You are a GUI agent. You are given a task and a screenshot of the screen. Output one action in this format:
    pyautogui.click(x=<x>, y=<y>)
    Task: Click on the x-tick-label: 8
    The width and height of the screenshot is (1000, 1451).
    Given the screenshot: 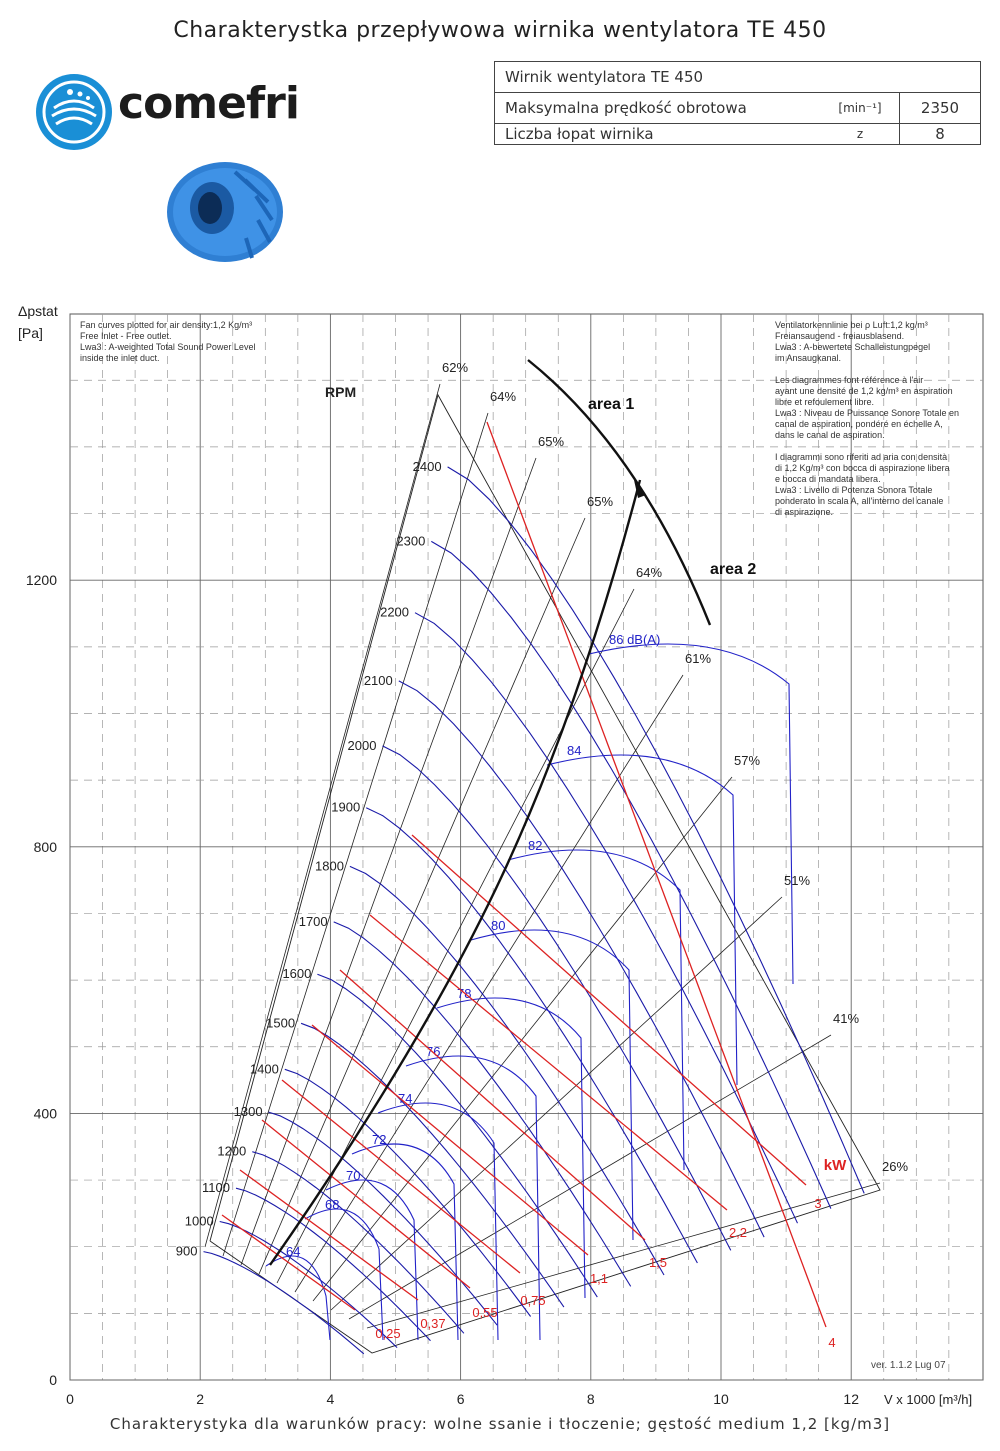 What is the action you would take?
    pyautogui.click(x=591, y=1399)
    